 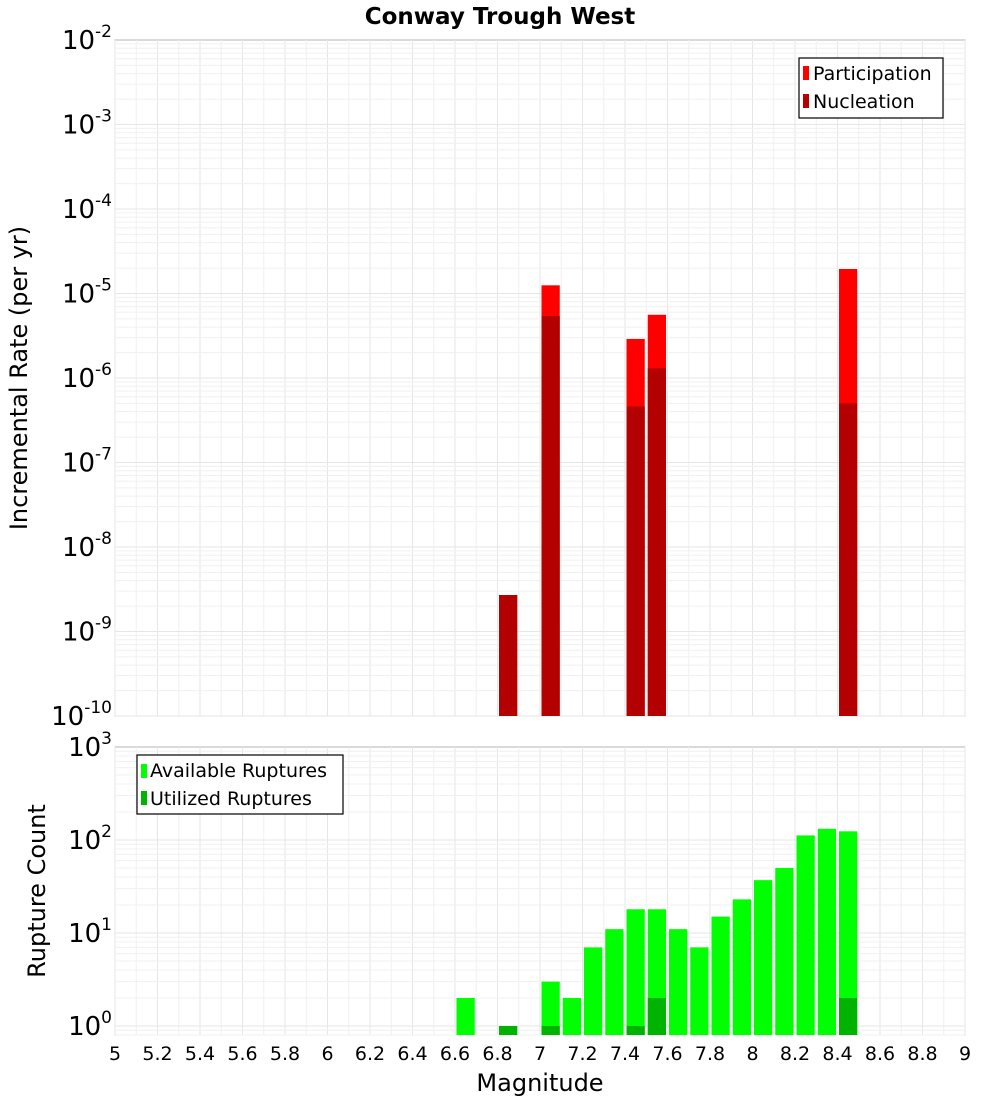 I want to click on x-tick-label: 5.6, so click(x=242, y=1054).